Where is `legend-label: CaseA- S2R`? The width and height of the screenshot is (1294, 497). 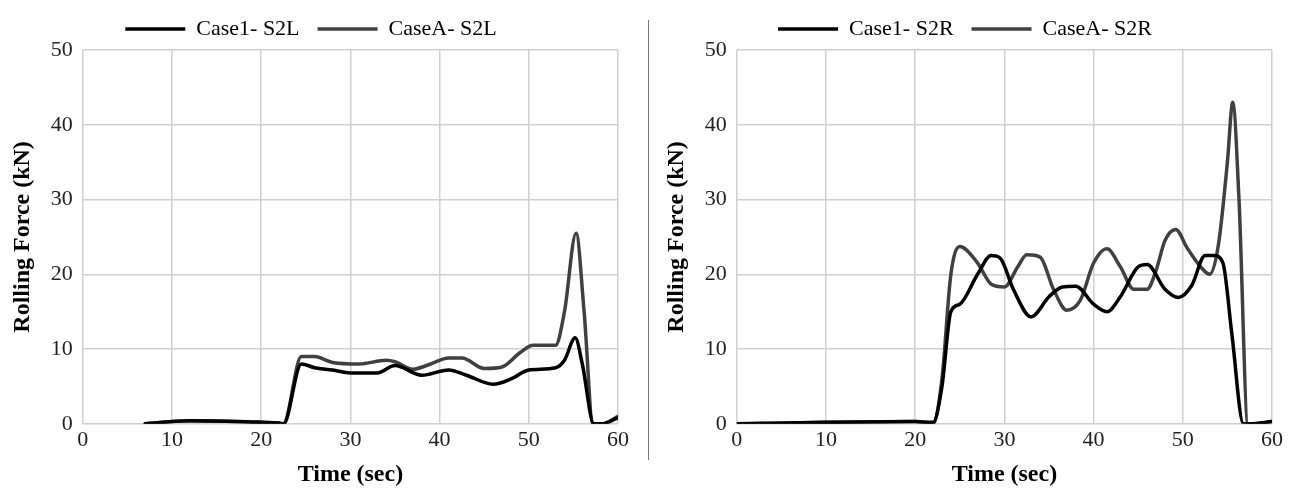
legend-label: CaseA- S2R is located at coordinates (1097, 27).